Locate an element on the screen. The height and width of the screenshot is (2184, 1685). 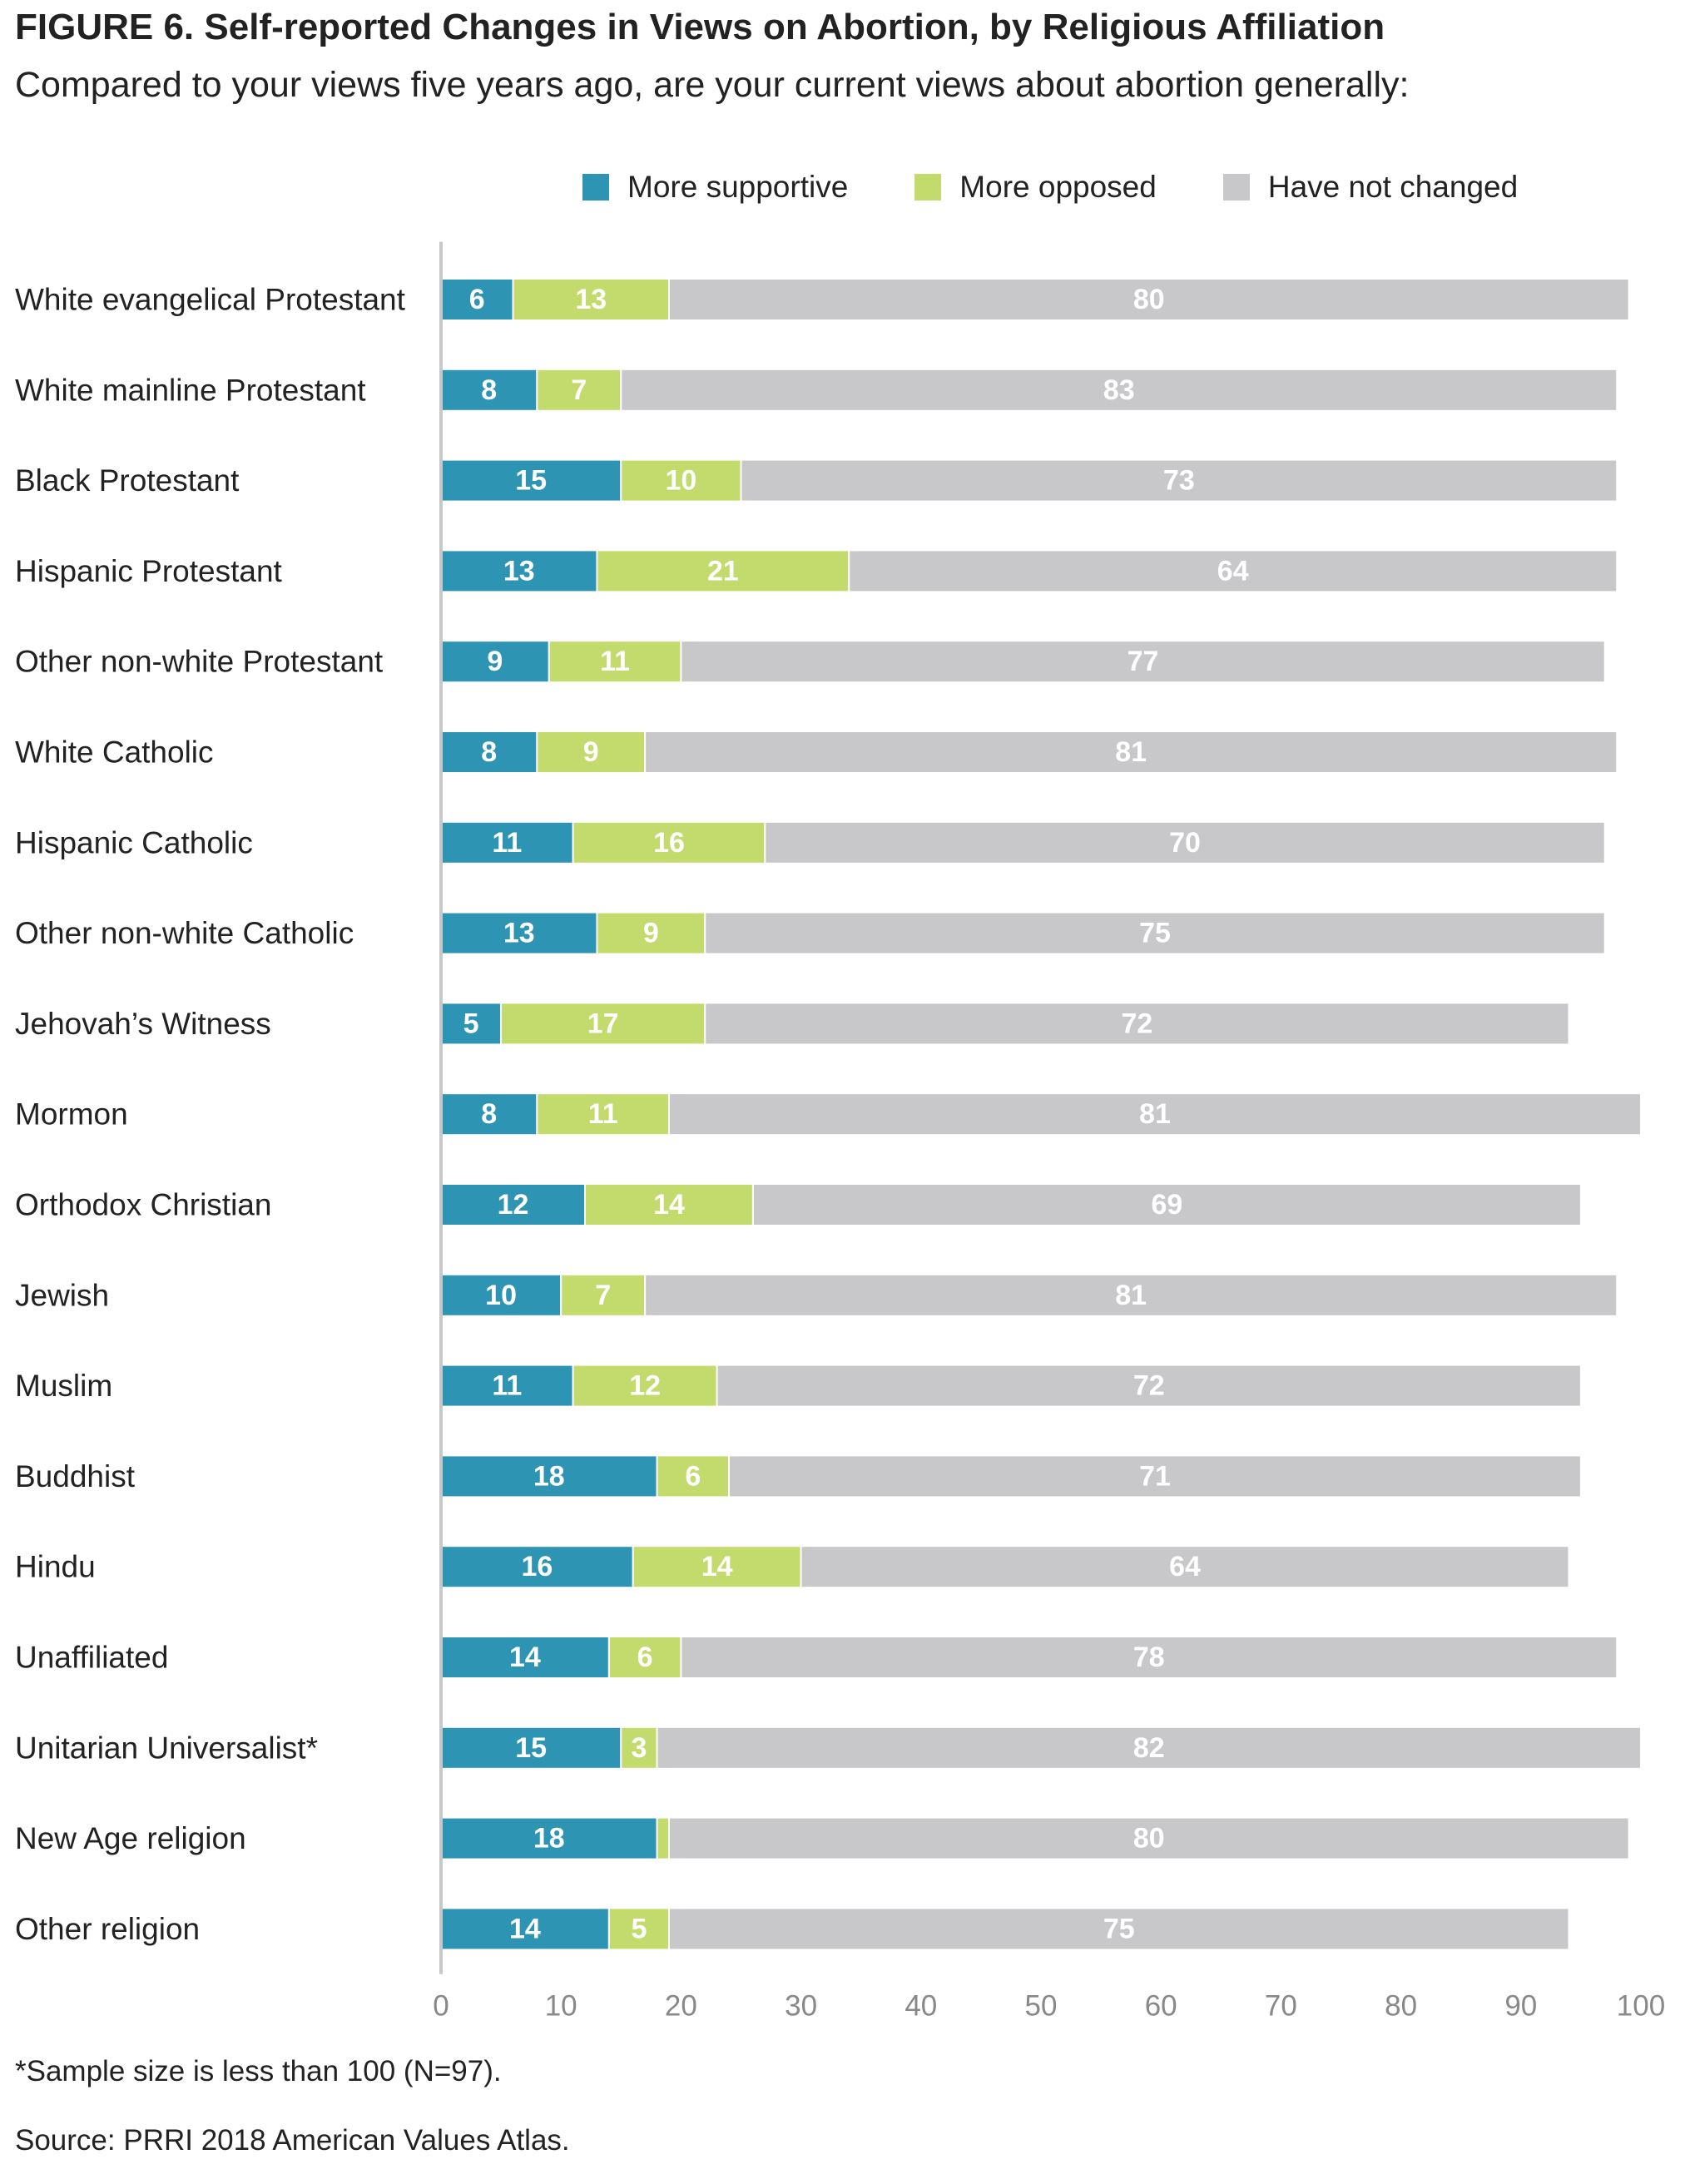
legend-item-more-supportive: More supportive is located at coordinates (715, 187).